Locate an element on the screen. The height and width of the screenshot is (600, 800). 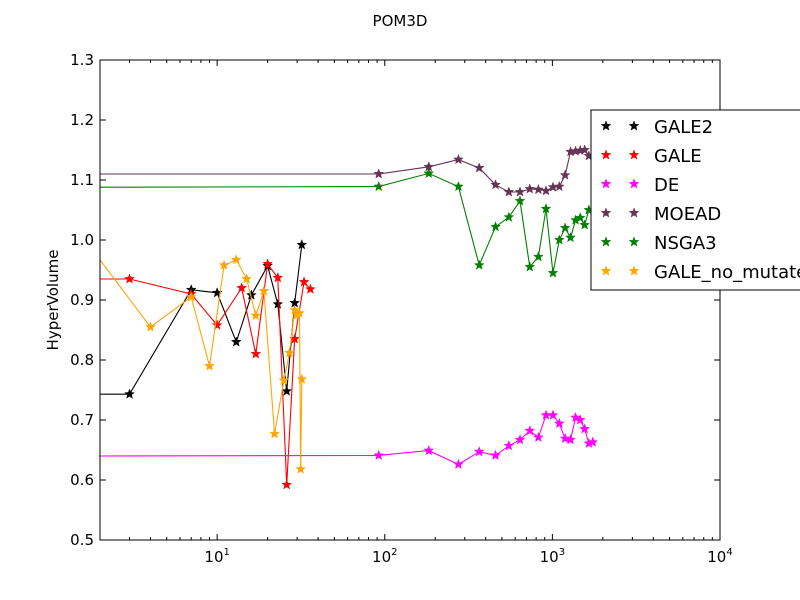
chart-title: POM3D is located at coordinates (400, 21).